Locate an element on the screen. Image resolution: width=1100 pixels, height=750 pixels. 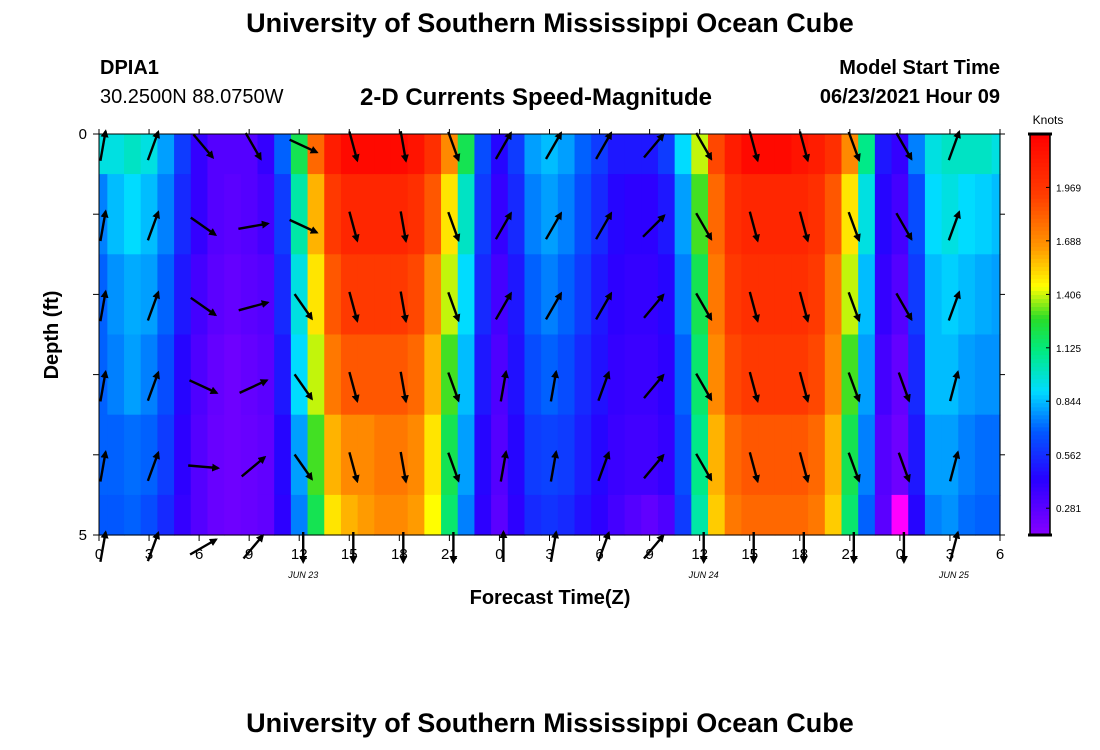
station-id: DPIA1 is located at coordinates (129, 68).